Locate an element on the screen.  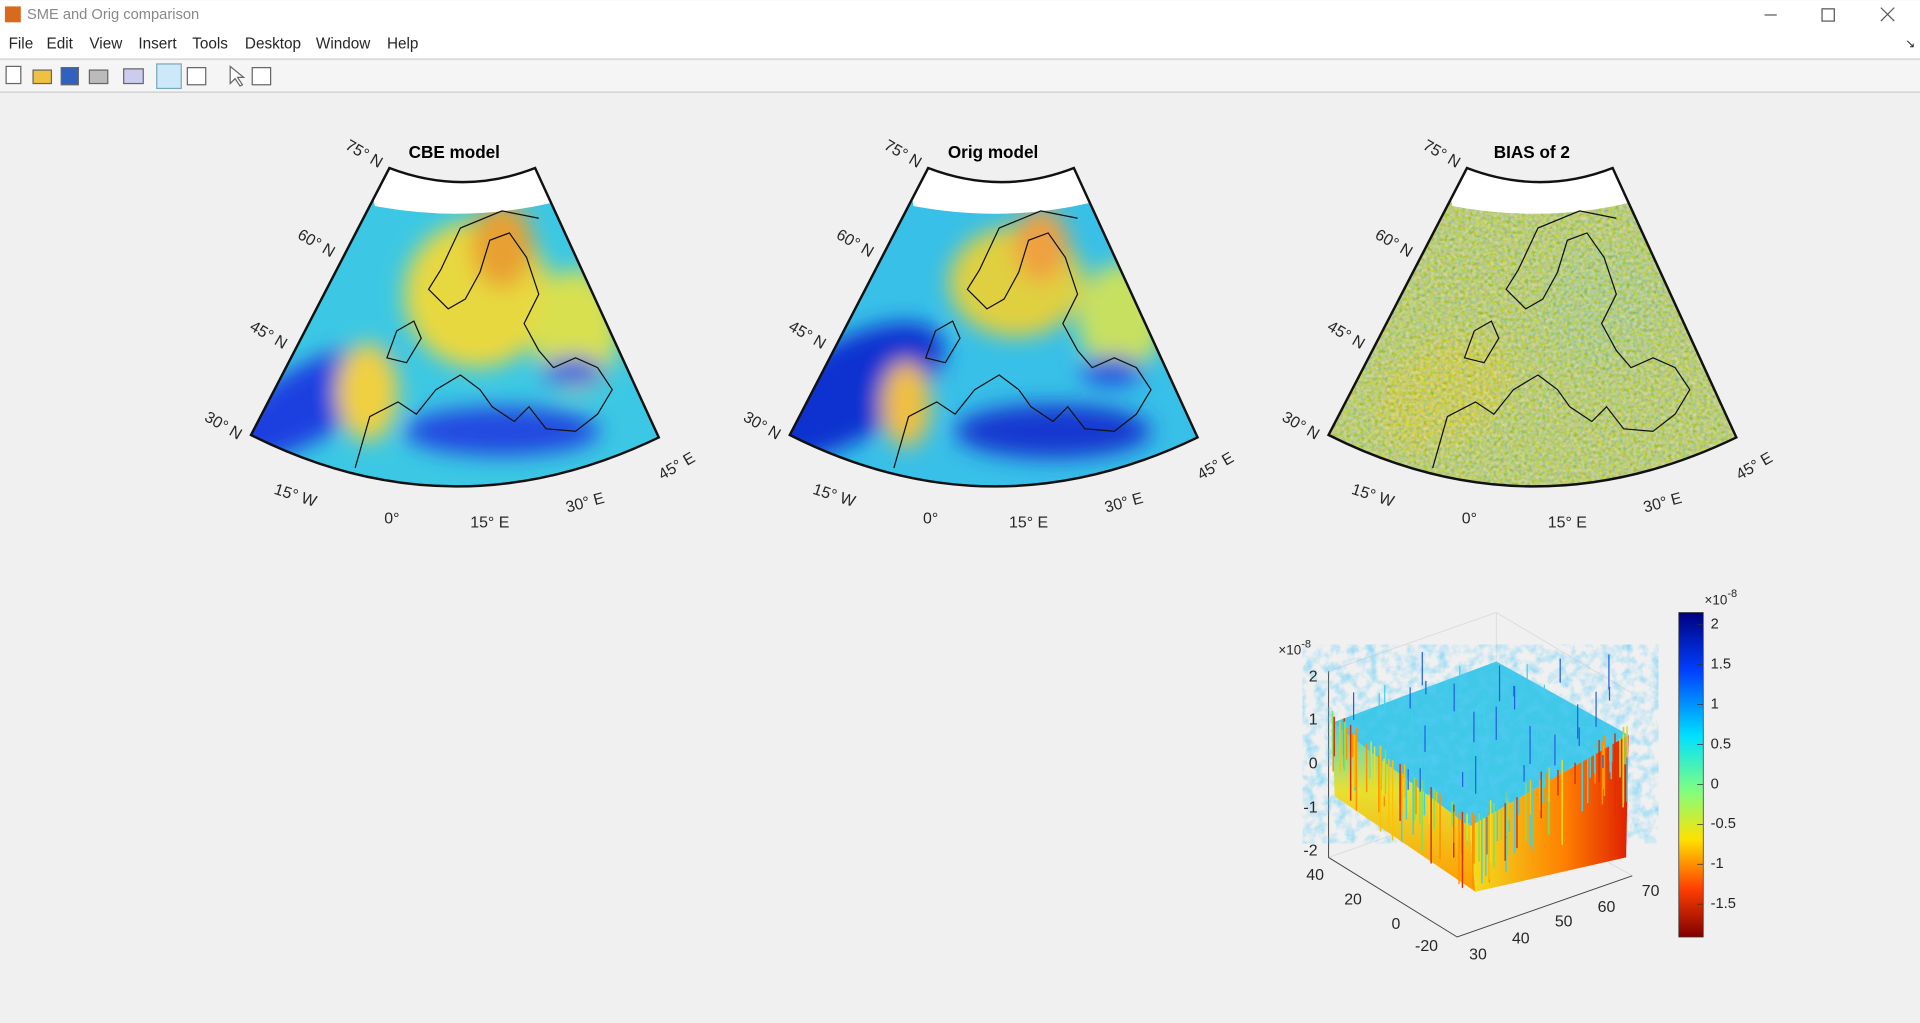
x-tick-label: 50 is located at coordinates (1564, 922).